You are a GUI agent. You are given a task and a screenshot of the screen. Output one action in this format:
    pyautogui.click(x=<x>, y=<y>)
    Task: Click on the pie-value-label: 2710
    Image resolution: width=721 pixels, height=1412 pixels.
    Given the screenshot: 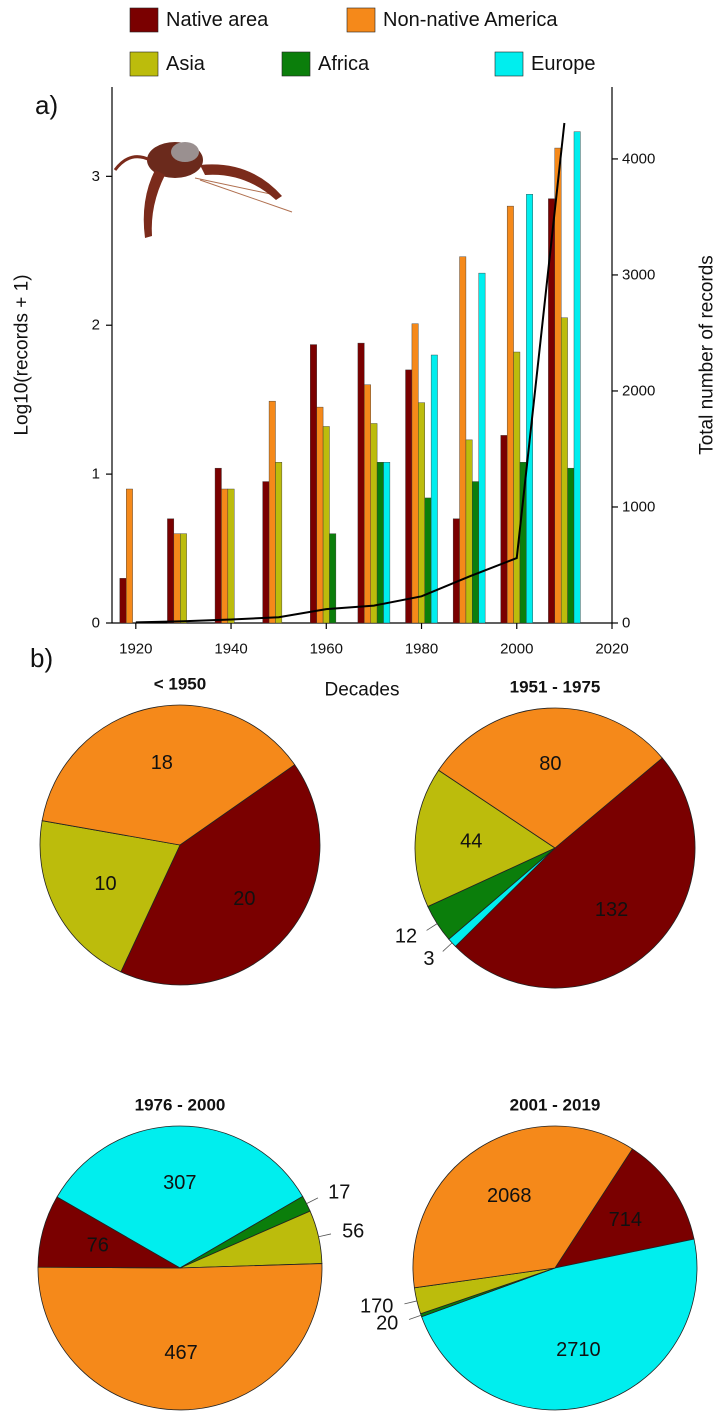 What is the action you would take?
    pyautogui.click(x=578, y=1350)
    